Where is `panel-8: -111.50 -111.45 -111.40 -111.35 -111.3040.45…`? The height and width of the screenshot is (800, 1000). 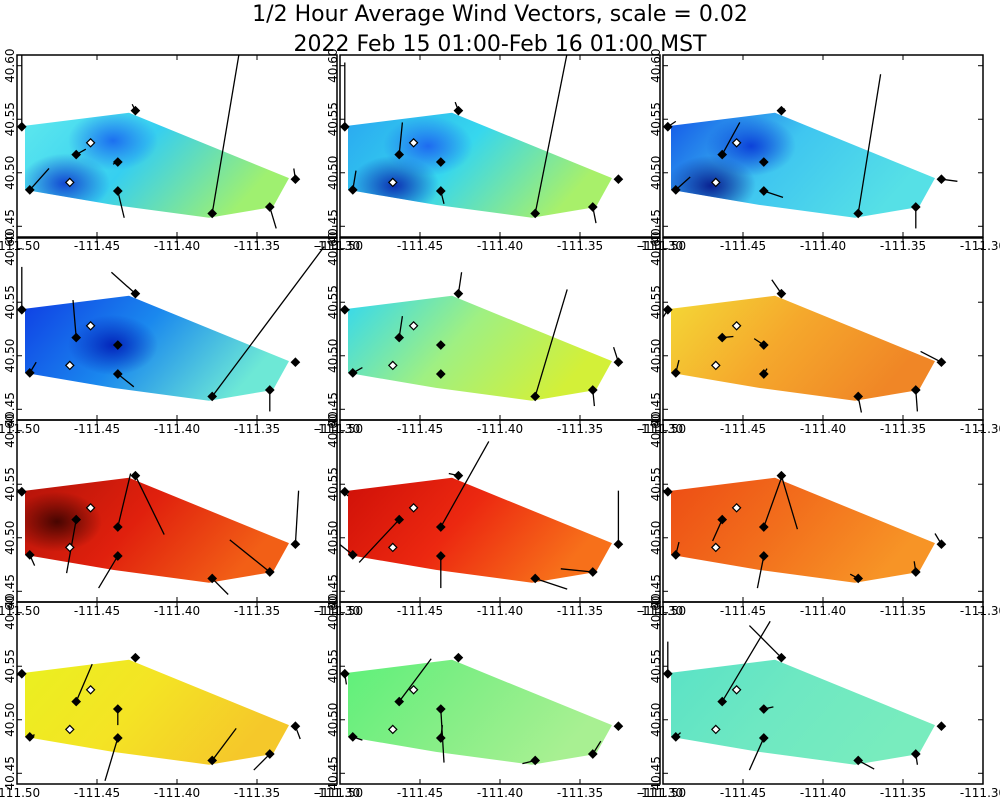 panel-8: -111.50 -111.45 -111.40 -111.35 -111.3040.45… is located at coordinates (500, 516).